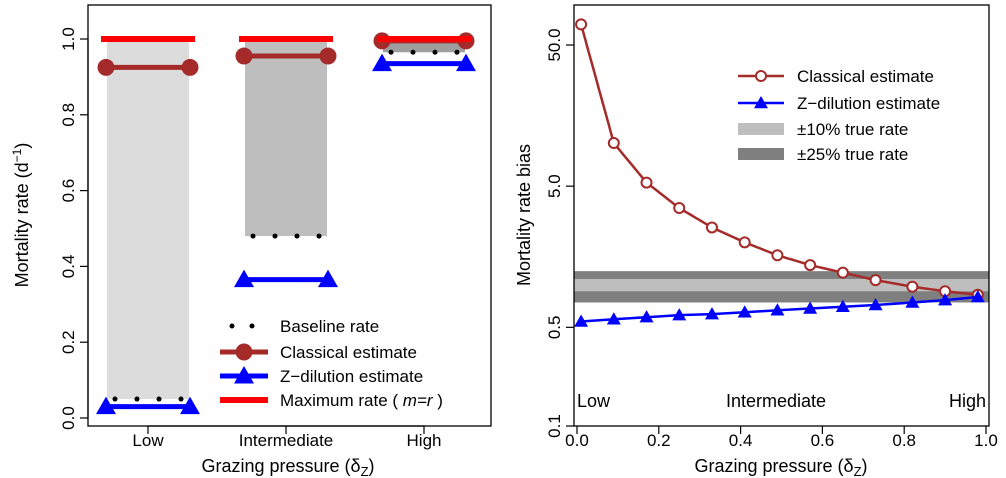 Image resolution: width=1006 pixels, height=478 pixels. I want to click on right-region-labels: Low Intermediate High, so click(781, 401).